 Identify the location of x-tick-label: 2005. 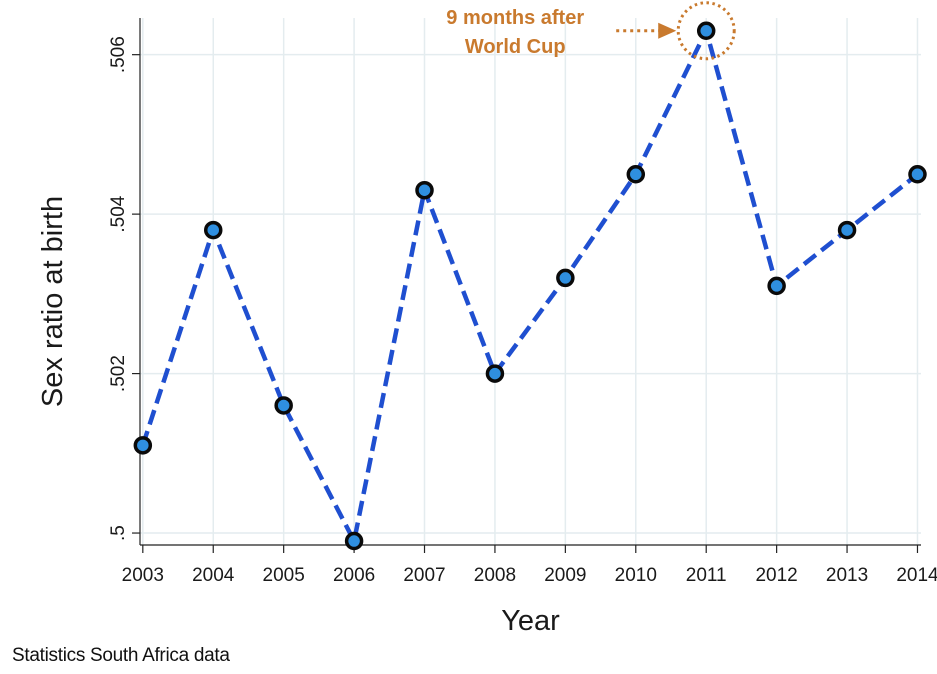
(284, 575).